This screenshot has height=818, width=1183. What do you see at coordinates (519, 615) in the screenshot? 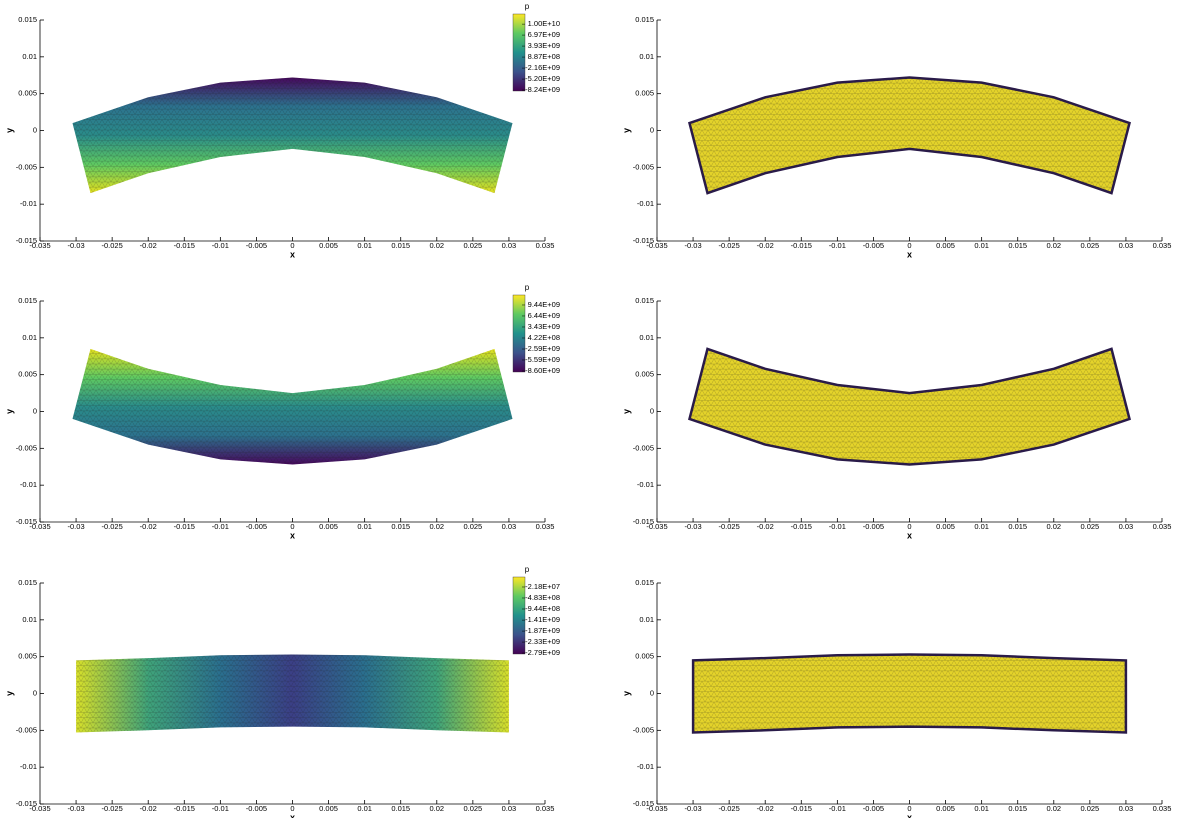
I see `colorbar` at bounding box center [519, 615].